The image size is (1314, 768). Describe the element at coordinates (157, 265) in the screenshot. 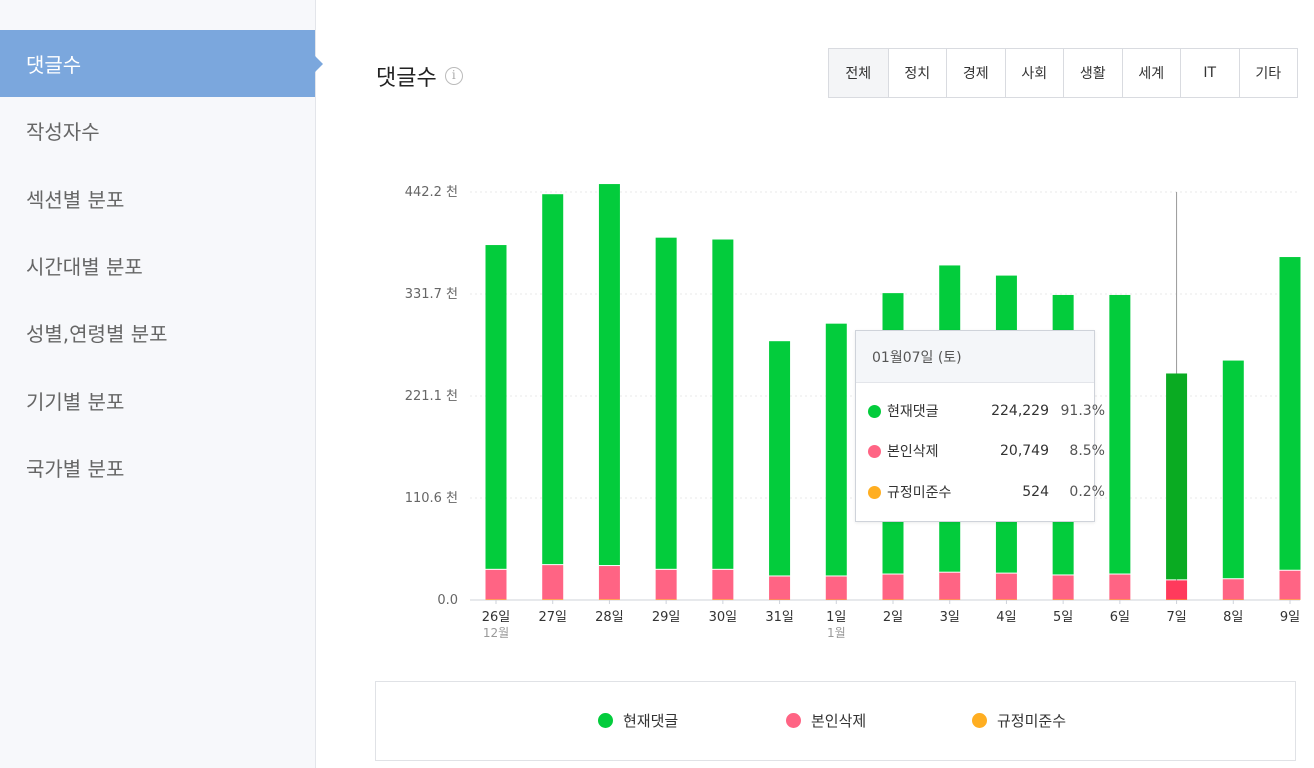

I see `sidebar-item-time-distribution: 시간대별 분포` at that location.